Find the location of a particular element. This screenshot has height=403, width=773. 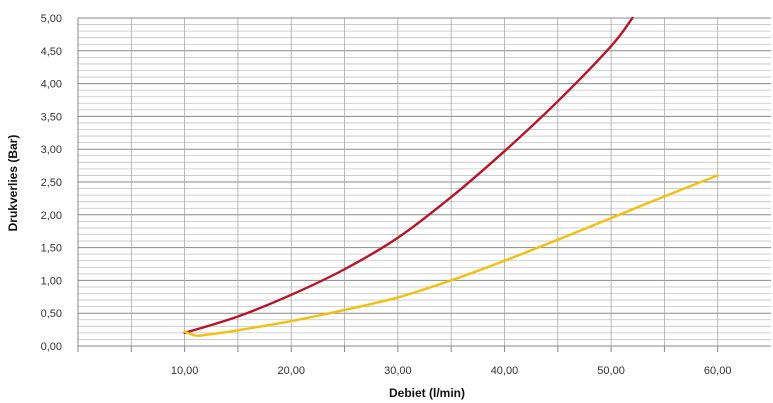

y-tick-label: 3,00 is located at coordinates (51, 150).